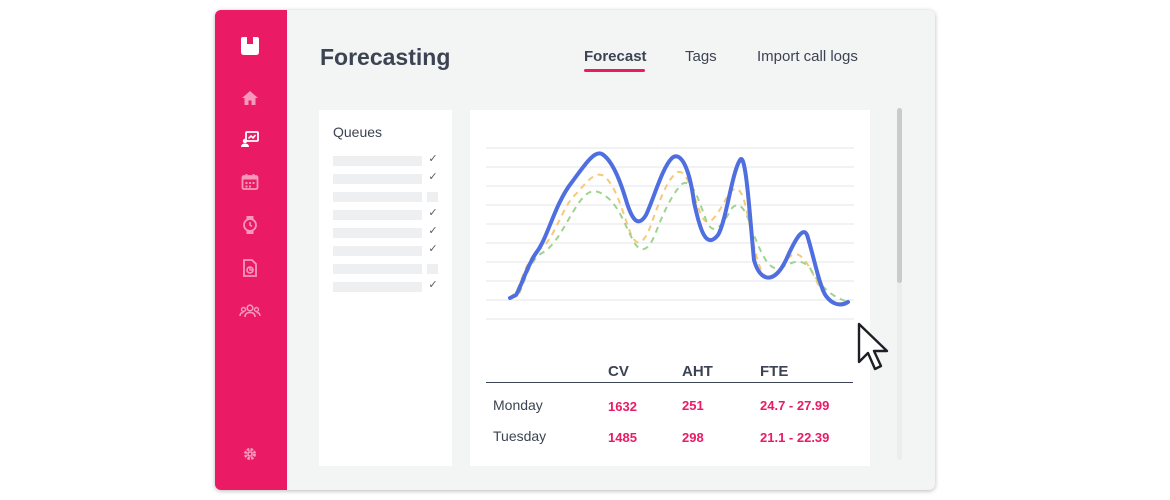 Image resolution: width=1170 pixels, height=500 pixels. I want to click on mouse-pointer-icon, so click(876, 348).